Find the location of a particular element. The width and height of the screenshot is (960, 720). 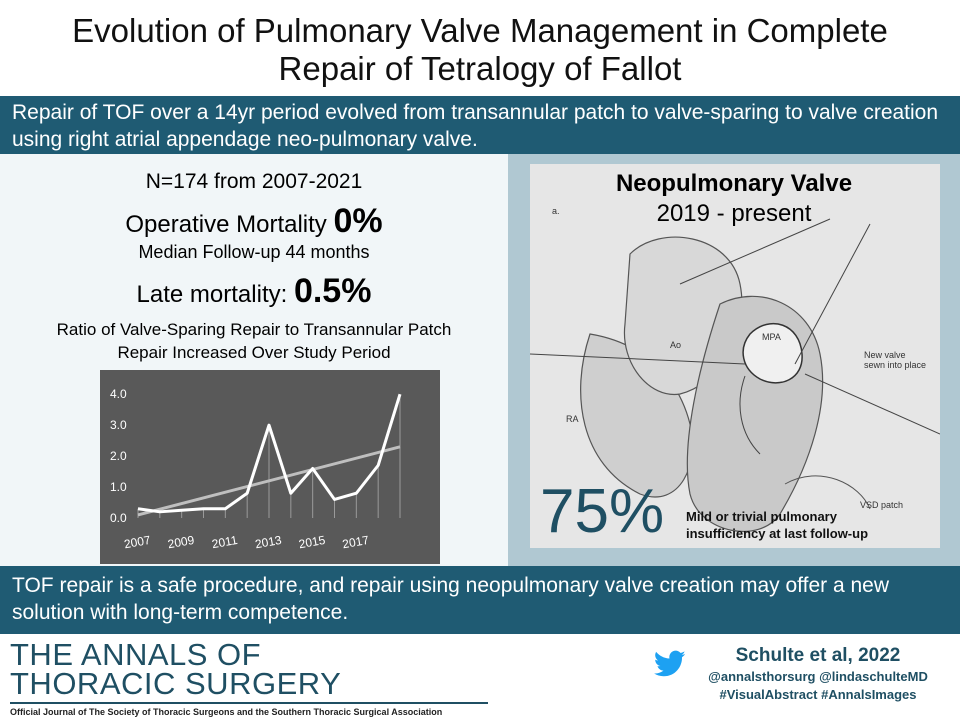

figure-label-ra: RA is located at coordinates (572, 419).